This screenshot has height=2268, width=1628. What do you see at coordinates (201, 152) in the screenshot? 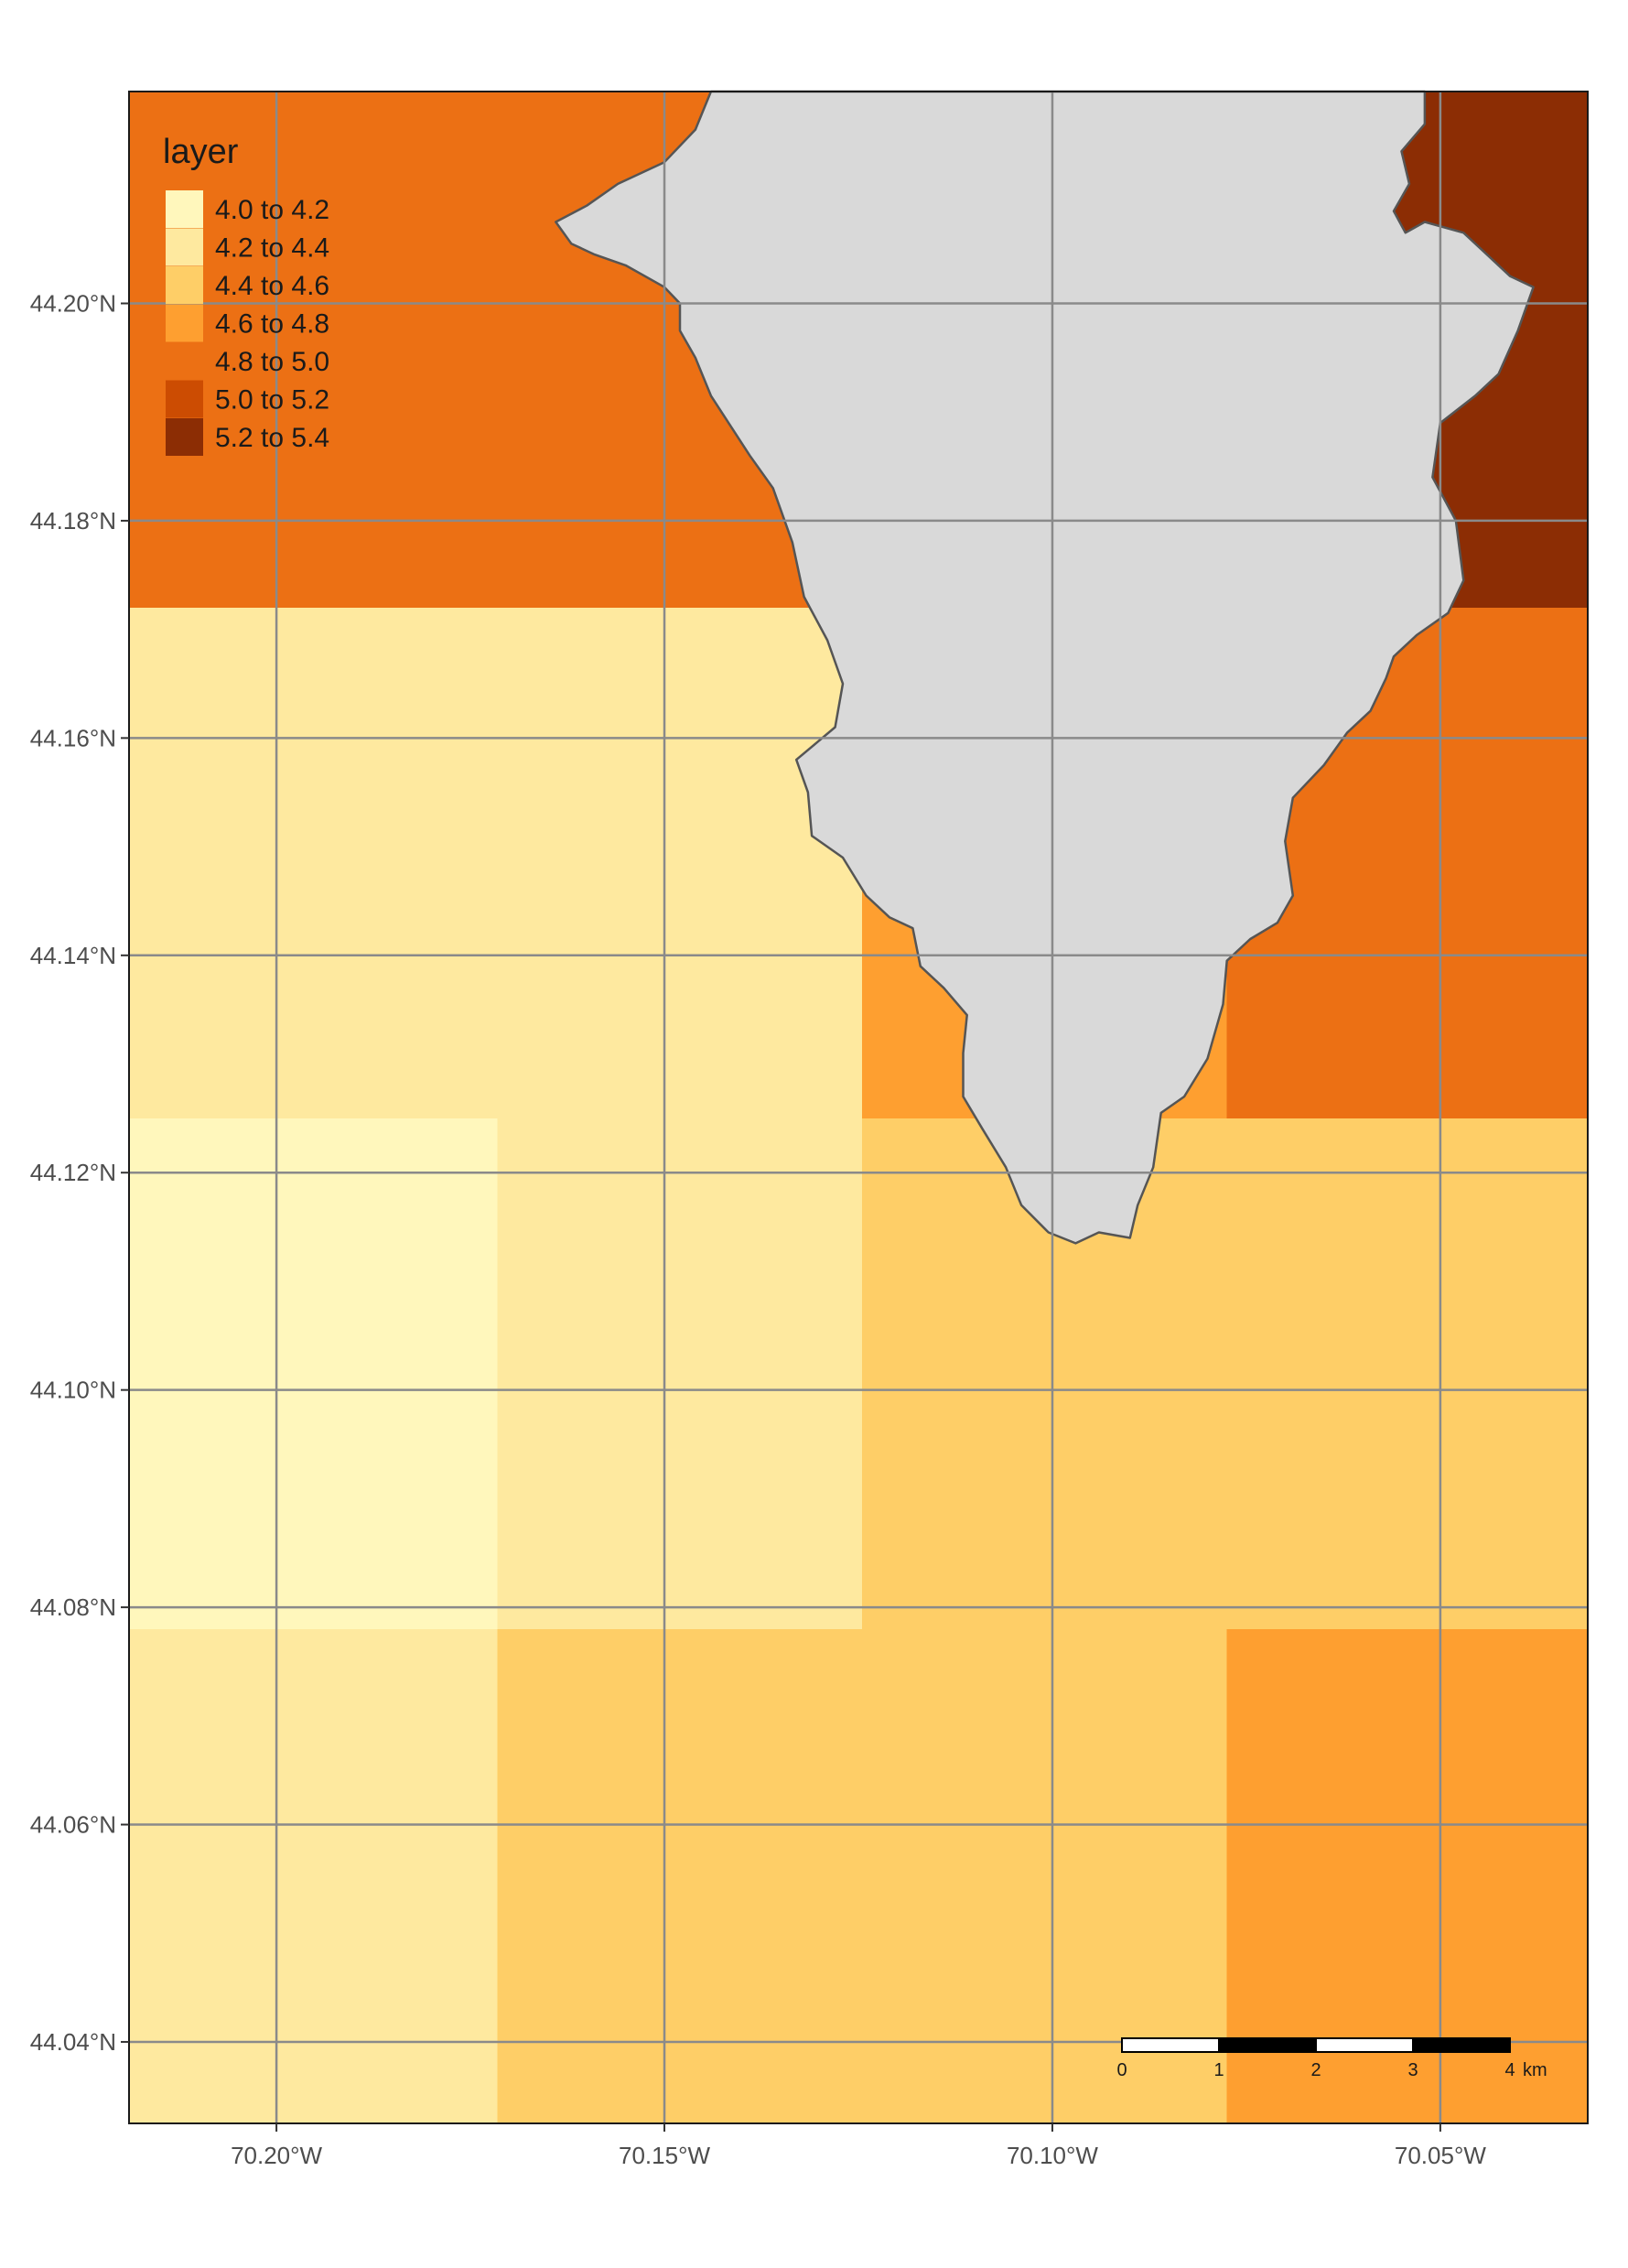
I see `legend-title: layer` at bounding box center [201, 152].